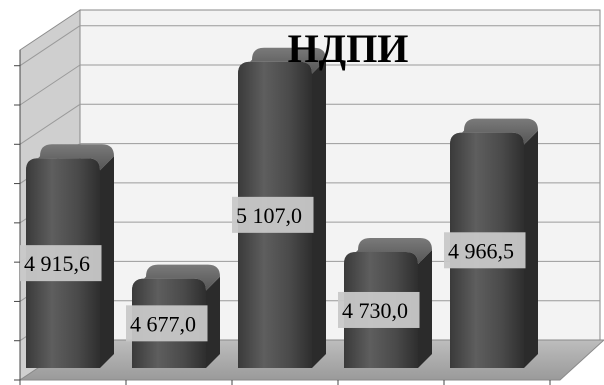 The height and width of the screenshot is (385, 604). Describe the element at coordinates (269, 215) in the screenshot. I see `data-label-text: 5 107,0` at that location.